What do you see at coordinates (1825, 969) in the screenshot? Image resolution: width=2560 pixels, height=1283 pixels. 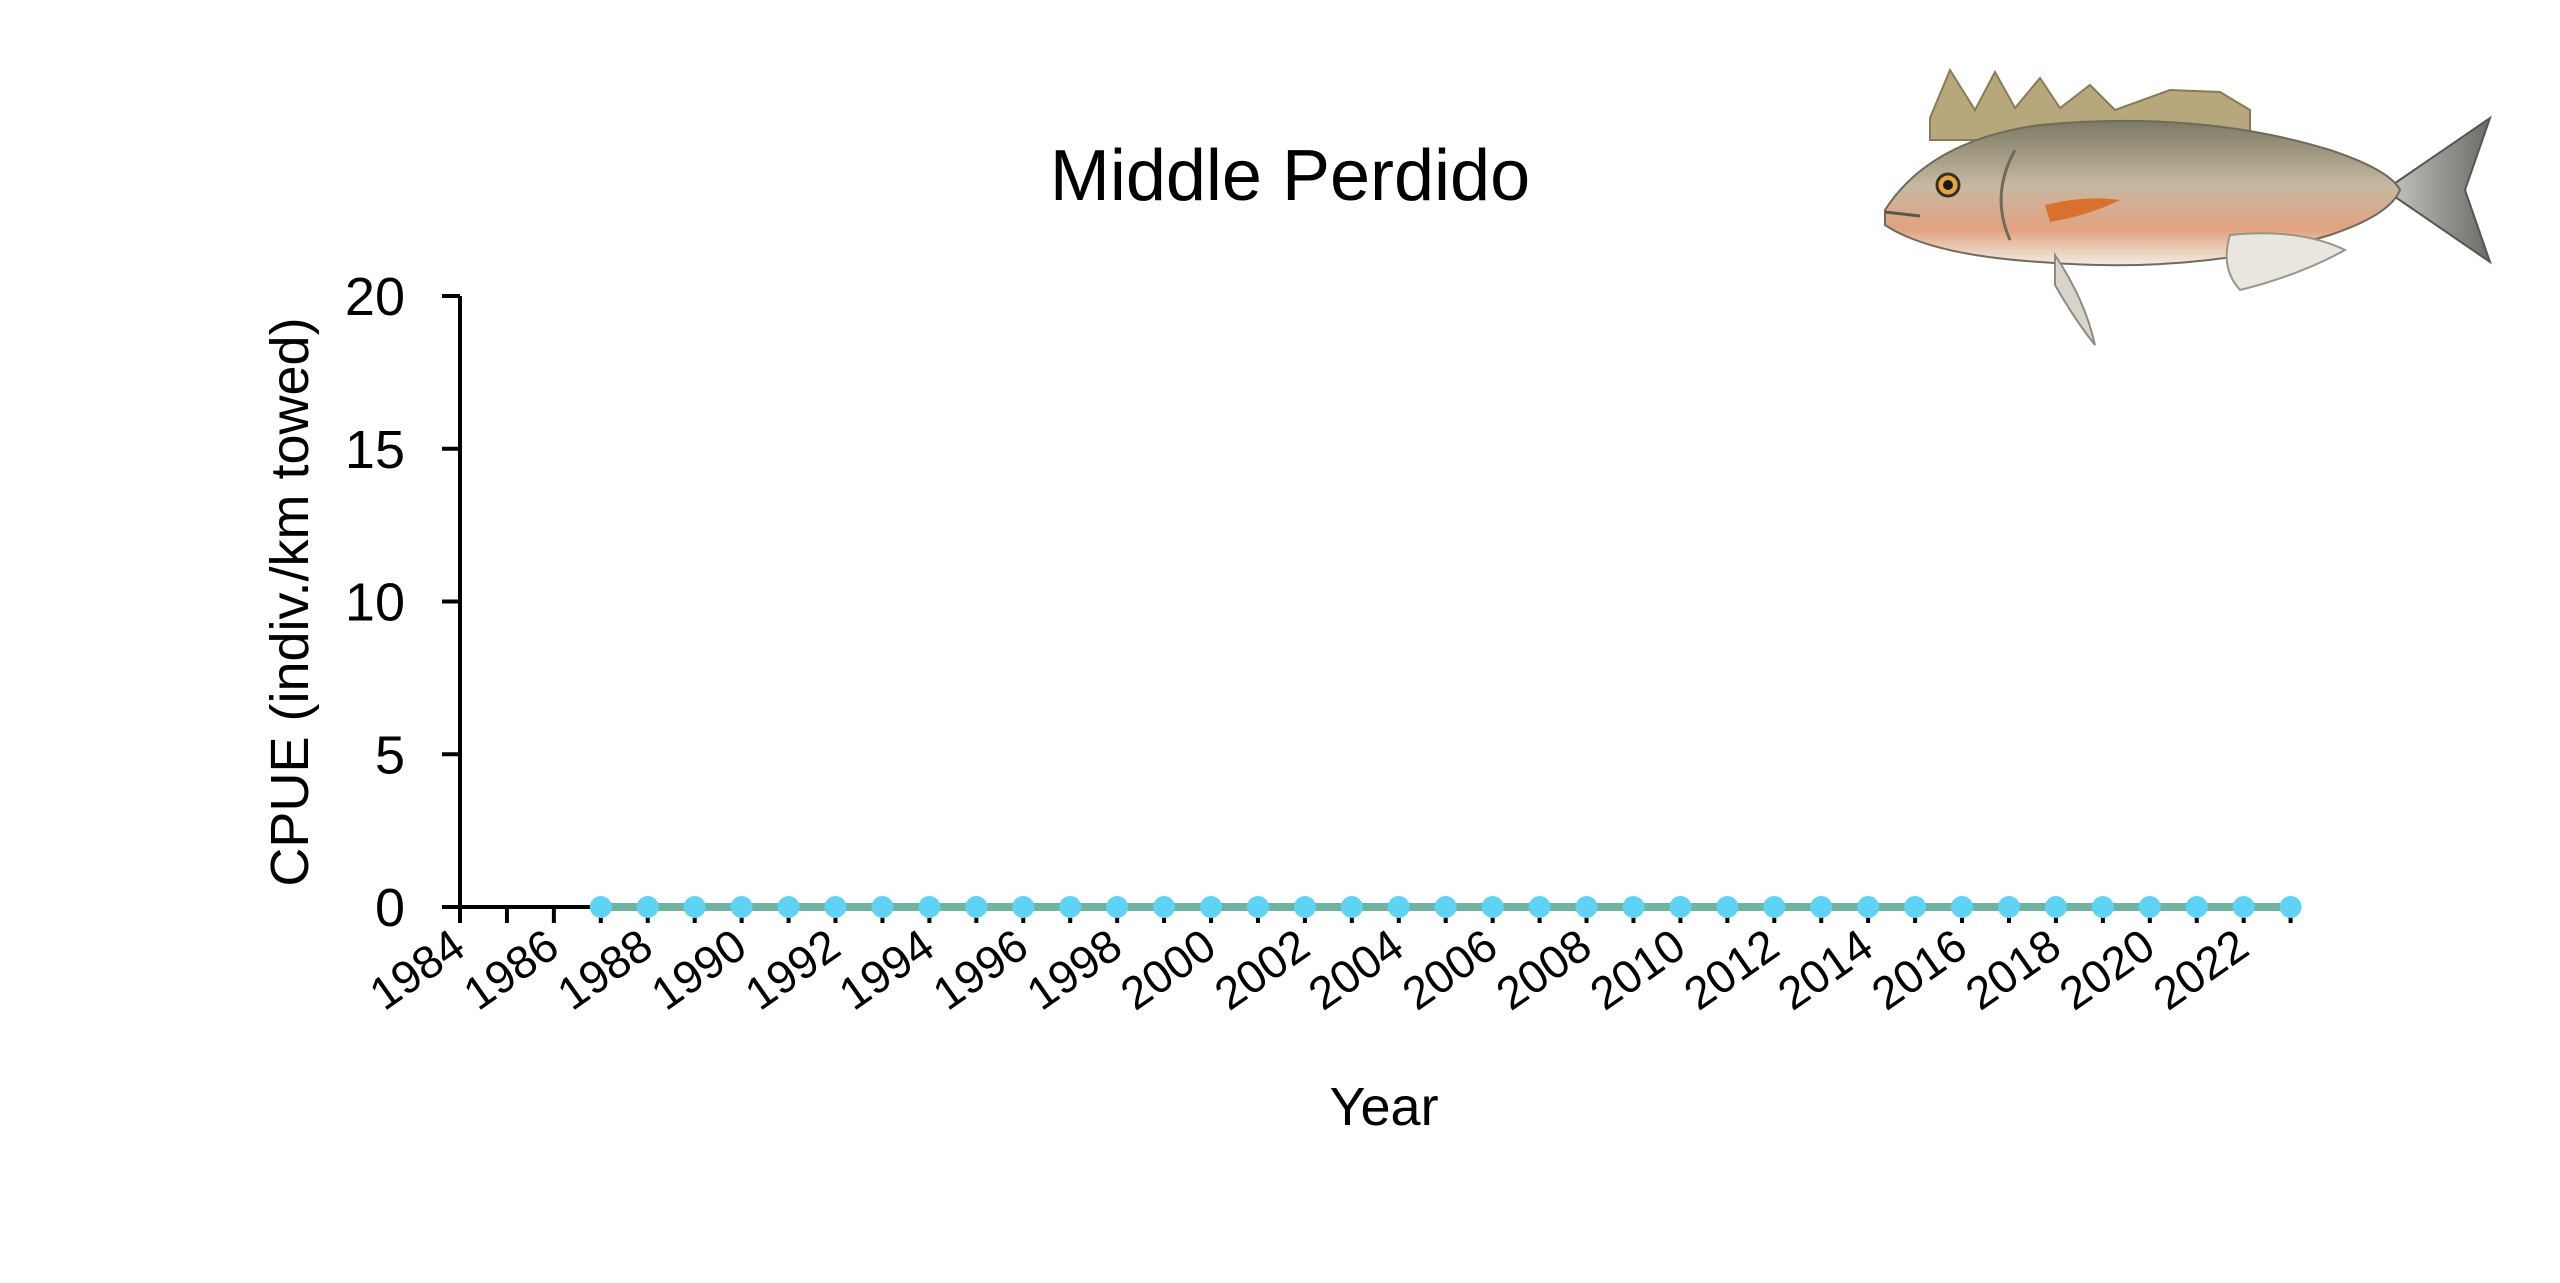 I see `x-tick-label: 2014` at bounding box center [1825, 969].